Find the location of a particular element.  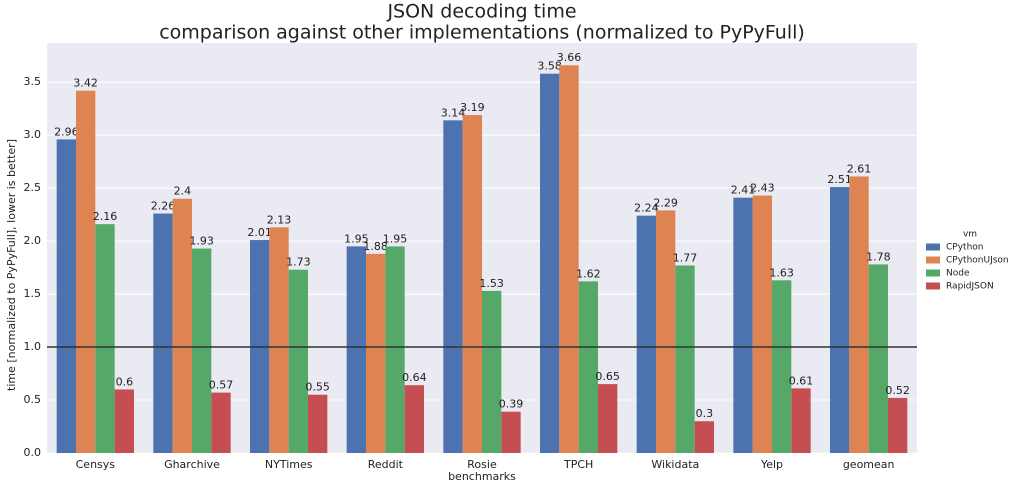

value-label: 1.93 is located at coordinates (201, 241).